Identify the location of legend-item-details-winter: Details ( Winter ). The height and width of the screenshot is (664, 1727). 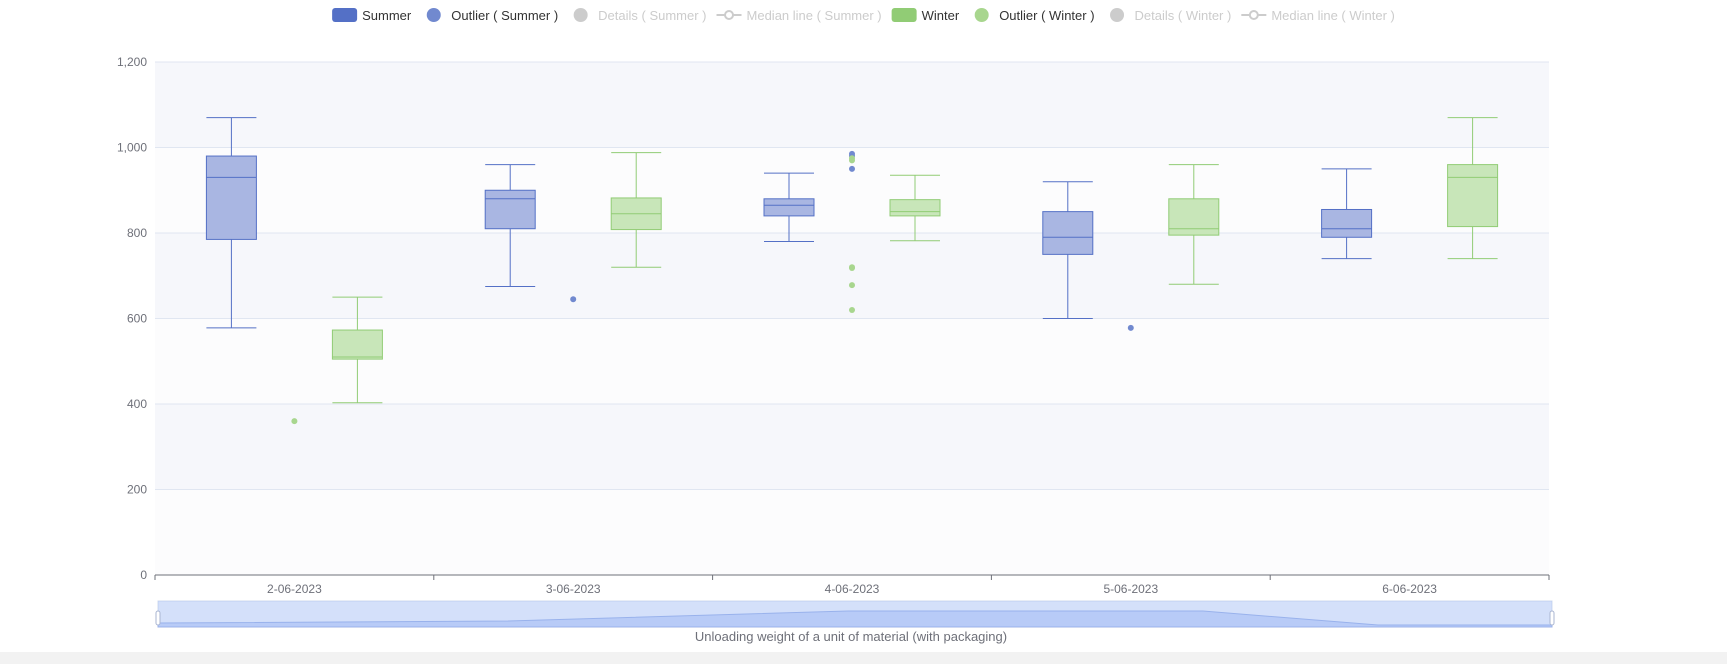
(1170, 15).